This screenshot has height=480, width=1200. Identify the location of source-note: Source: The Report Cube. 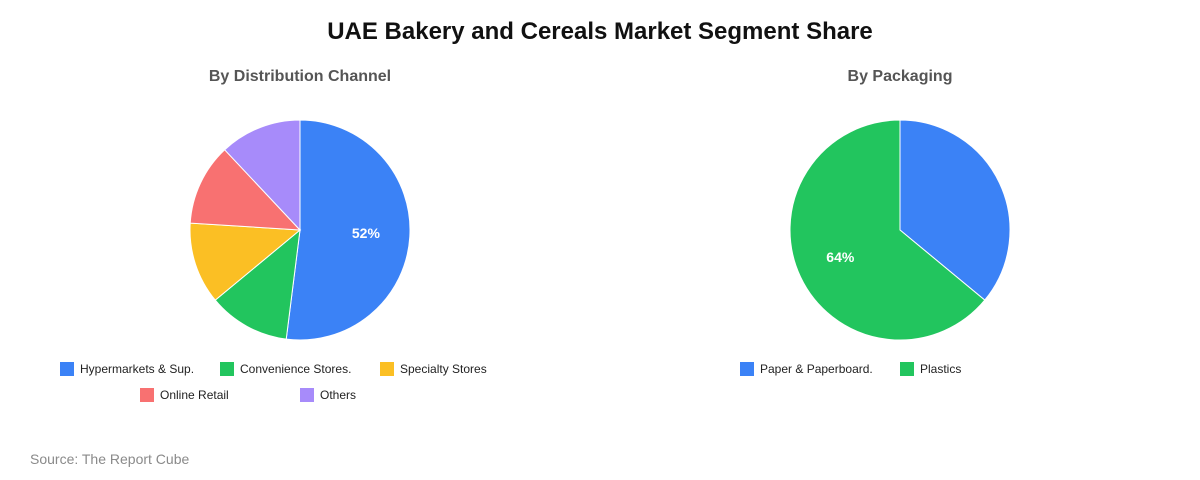
(110, 459).